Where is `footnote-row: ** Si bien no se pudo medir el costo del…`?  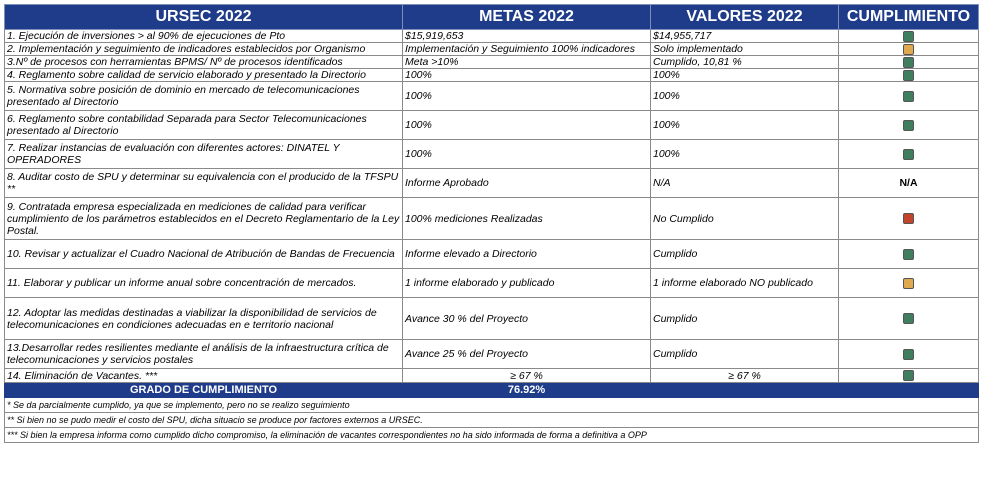
footnote-row: ** Si bien no se pudo medir el costo del… is located at coordinates (491, 420).